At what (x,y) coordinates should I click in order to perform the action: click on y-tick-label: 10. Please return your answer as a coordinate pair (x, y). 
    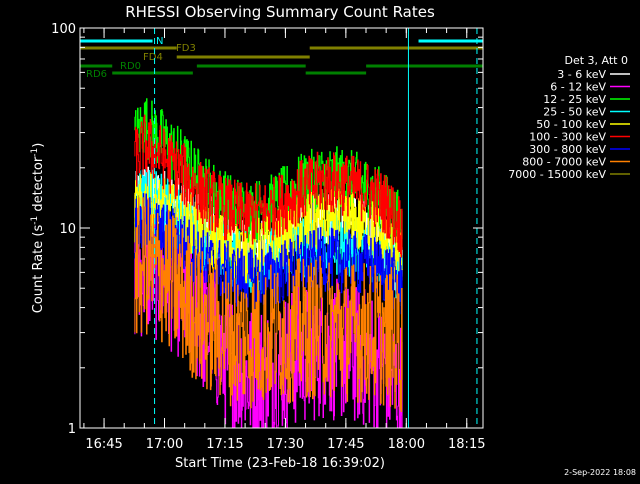
    Looking at the image, I should click on (67, 229).